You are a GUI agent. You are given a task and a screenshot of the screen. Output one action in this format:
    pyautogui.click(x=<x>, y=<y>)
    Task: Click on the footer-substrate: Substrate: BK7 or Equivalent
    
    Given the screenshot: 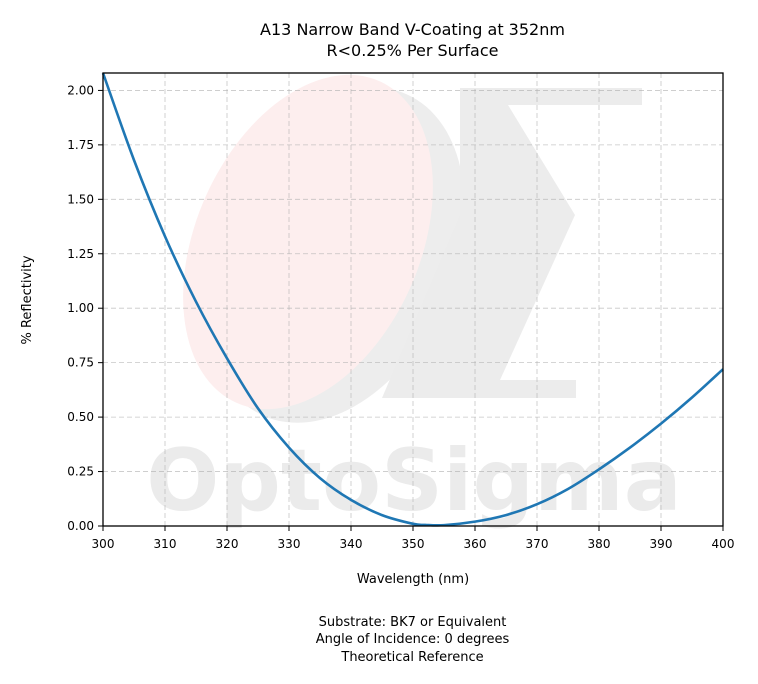 What is the action you would take?
    pyautogui.click(x=413, y=622)
    